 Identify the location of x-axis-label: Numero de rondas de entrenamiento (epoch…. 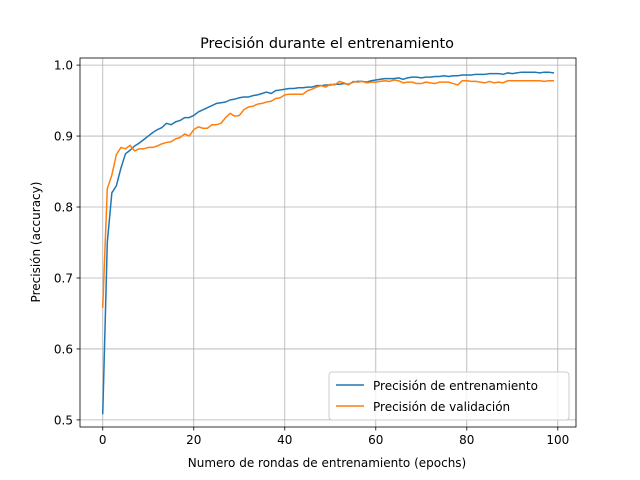
(327, 463).